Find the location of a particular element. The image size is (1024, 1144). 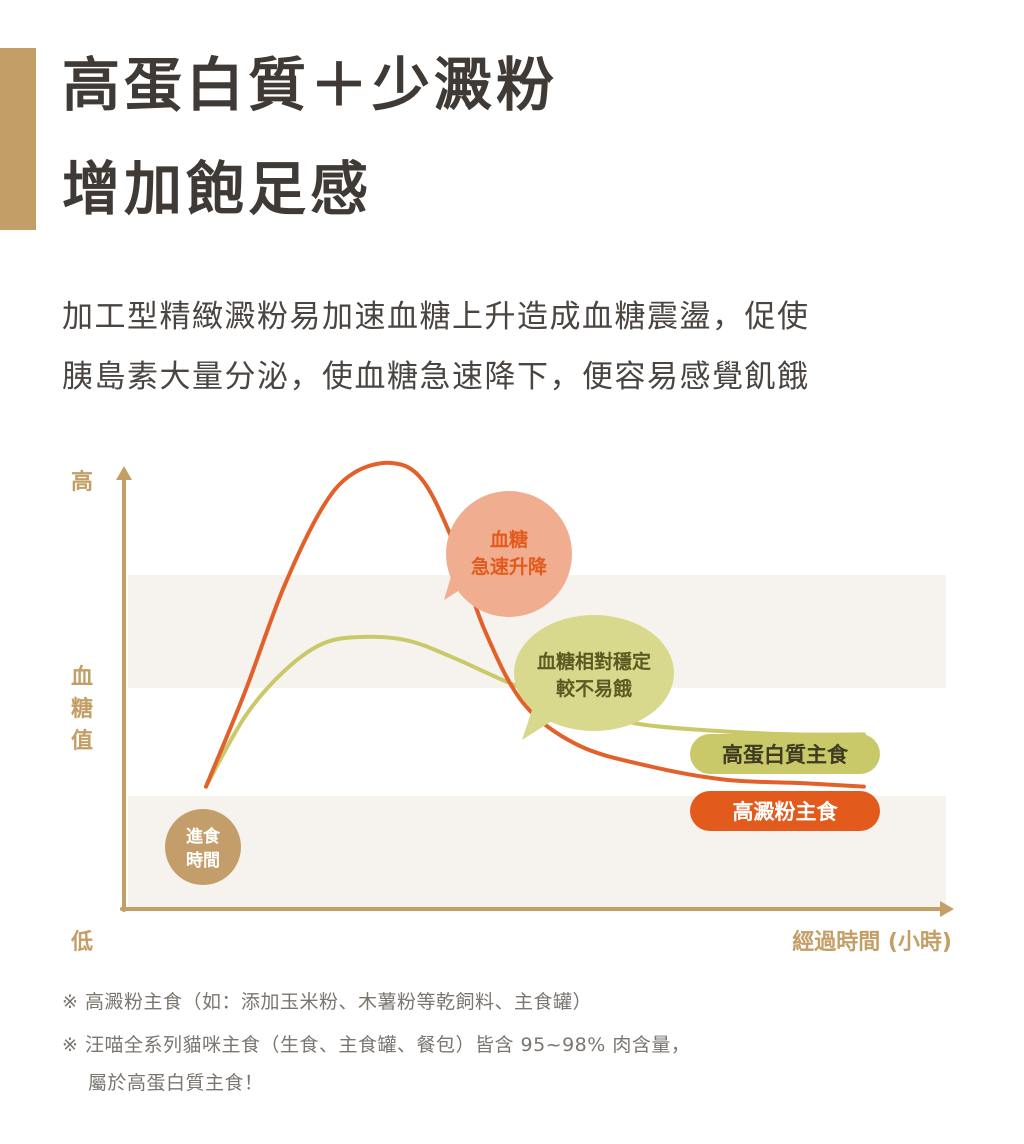

footnote-3: 屬於高蛋白質主食！ is located at coordinates (176, 1083).